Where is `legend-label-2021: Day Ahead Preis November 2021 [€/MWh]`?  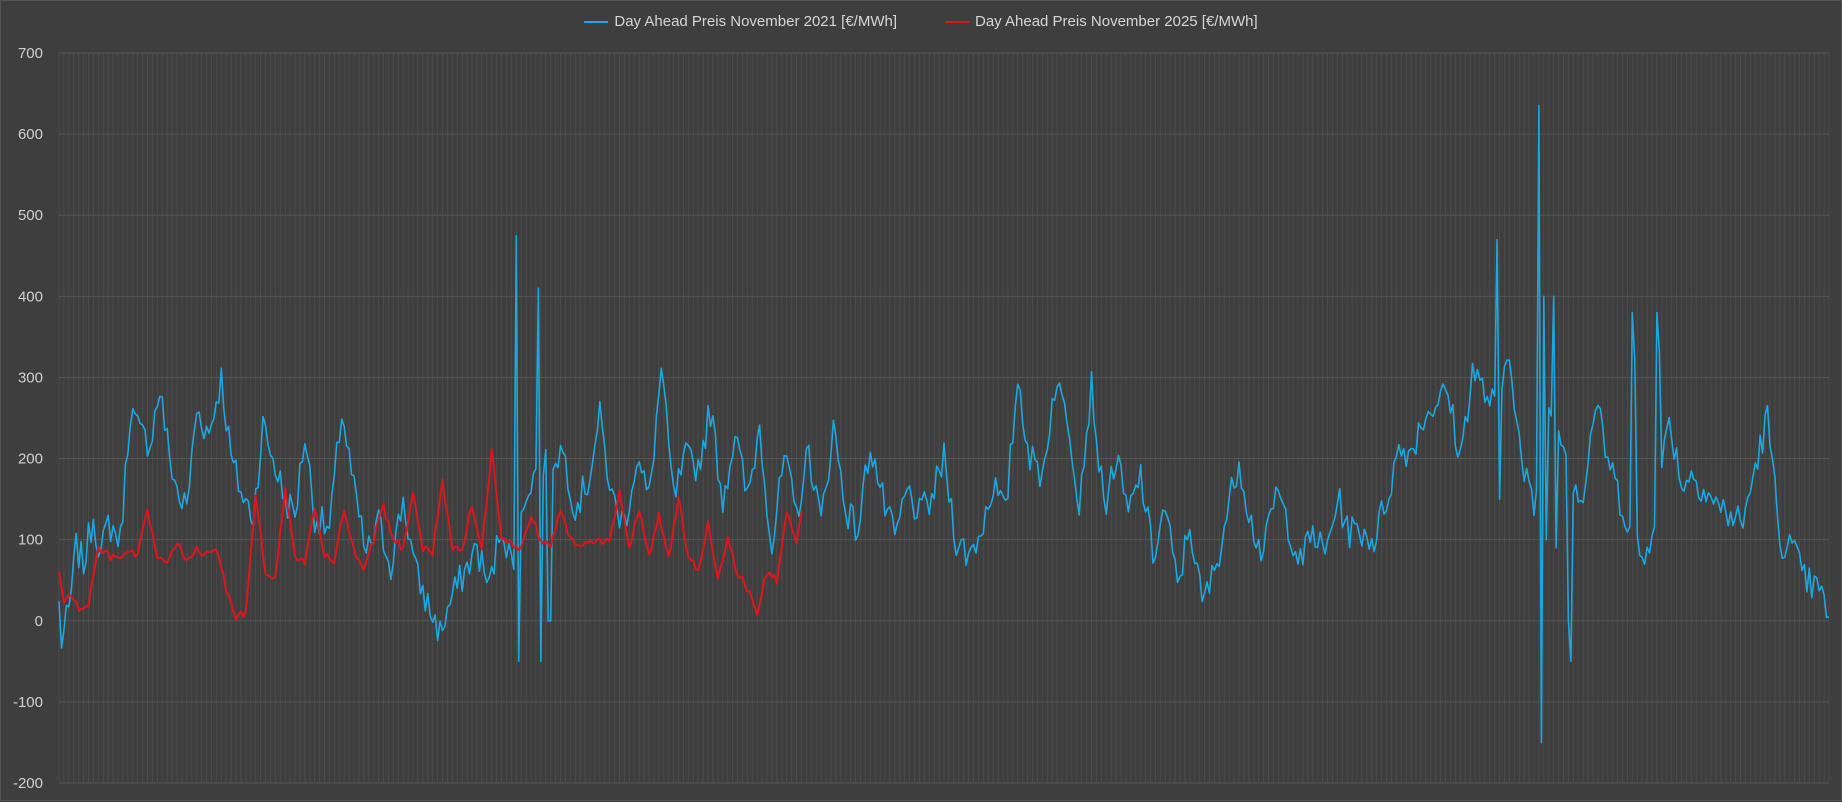
legend-label-2021: Day Ahead Preis November 2021 [€/MWh] is located at coordinates (755, 21).